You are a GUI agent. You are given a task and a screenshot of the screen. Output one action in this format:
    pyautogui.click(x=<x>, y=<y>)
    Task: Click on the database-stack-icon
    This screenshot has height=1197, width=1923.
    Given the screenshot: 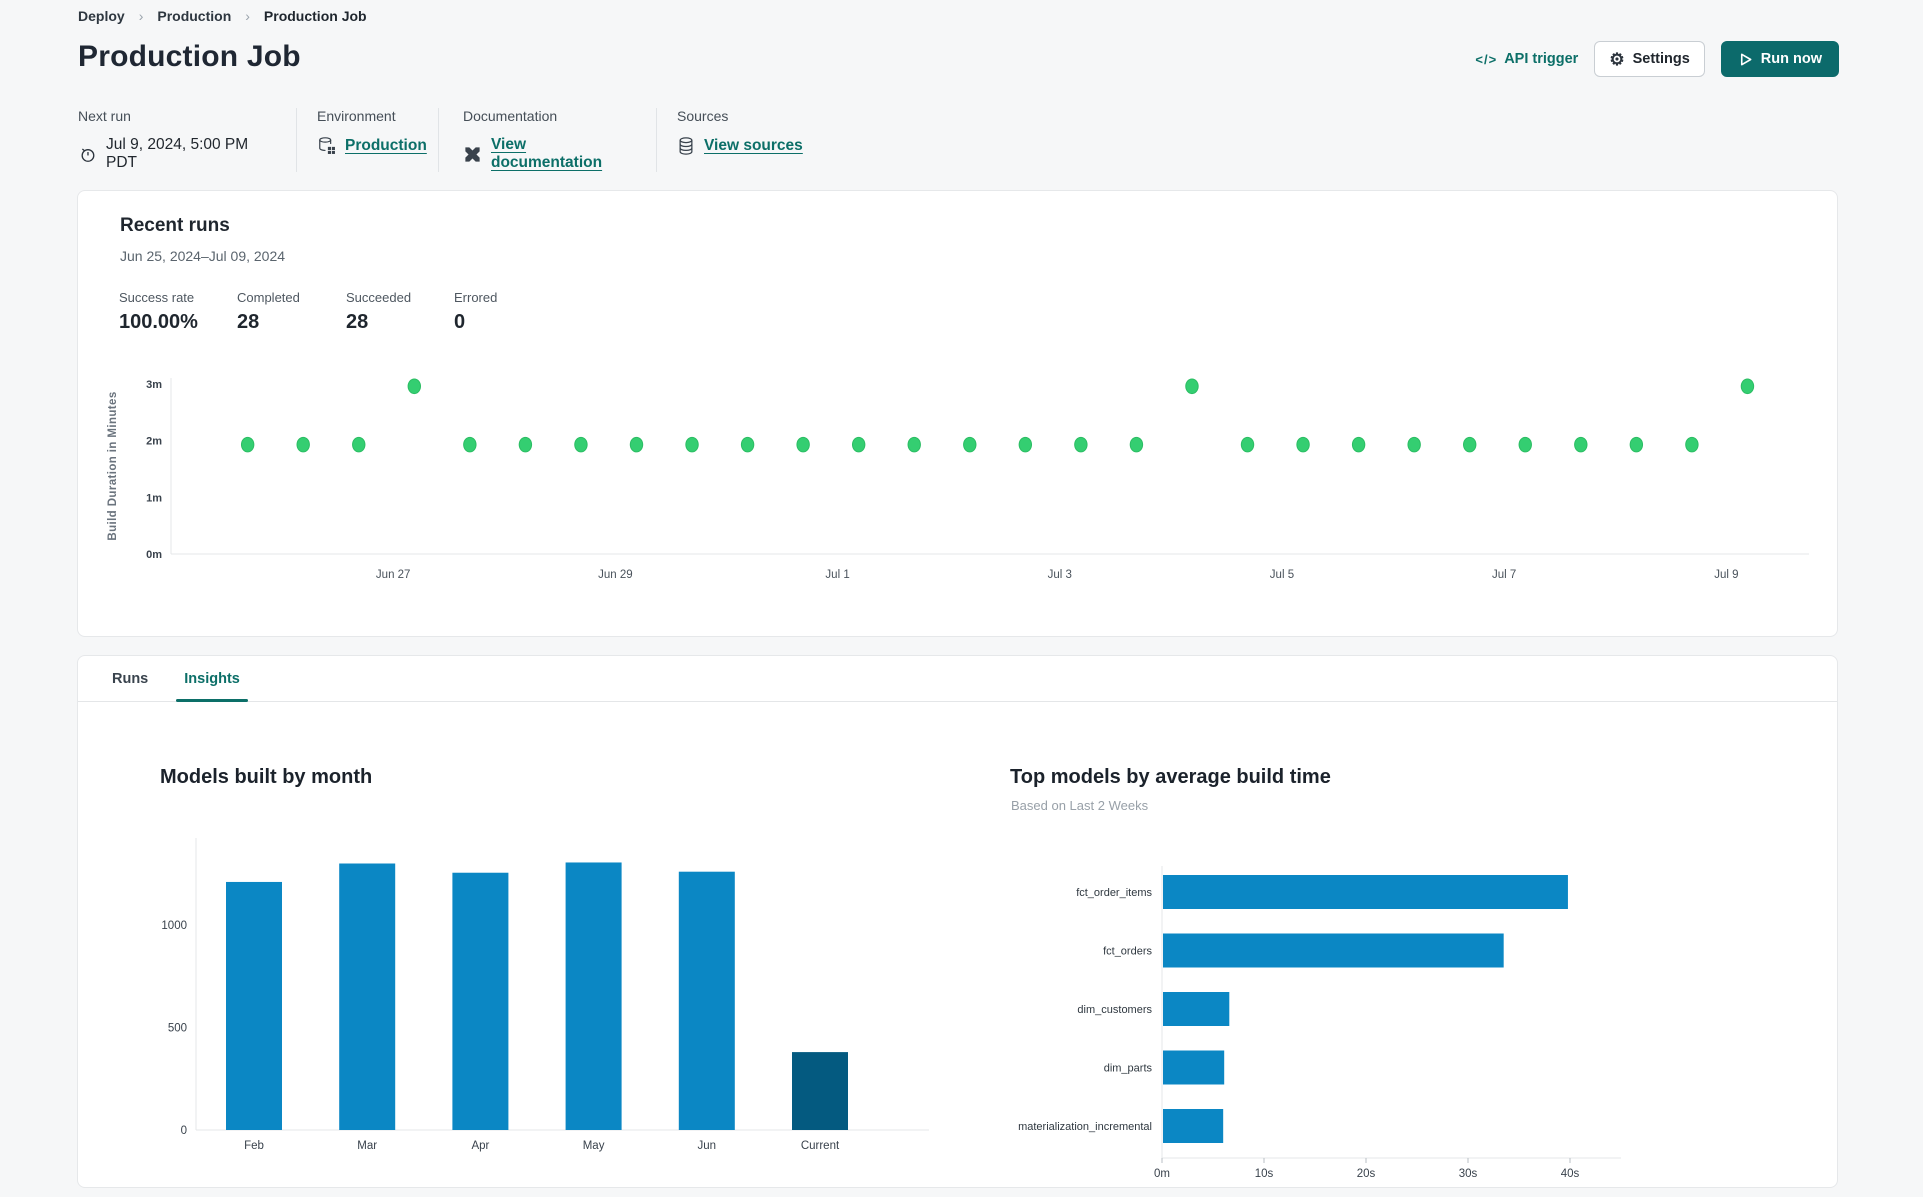 What is the action you would take?
    pyautogui.click(x=686, y=146)
    